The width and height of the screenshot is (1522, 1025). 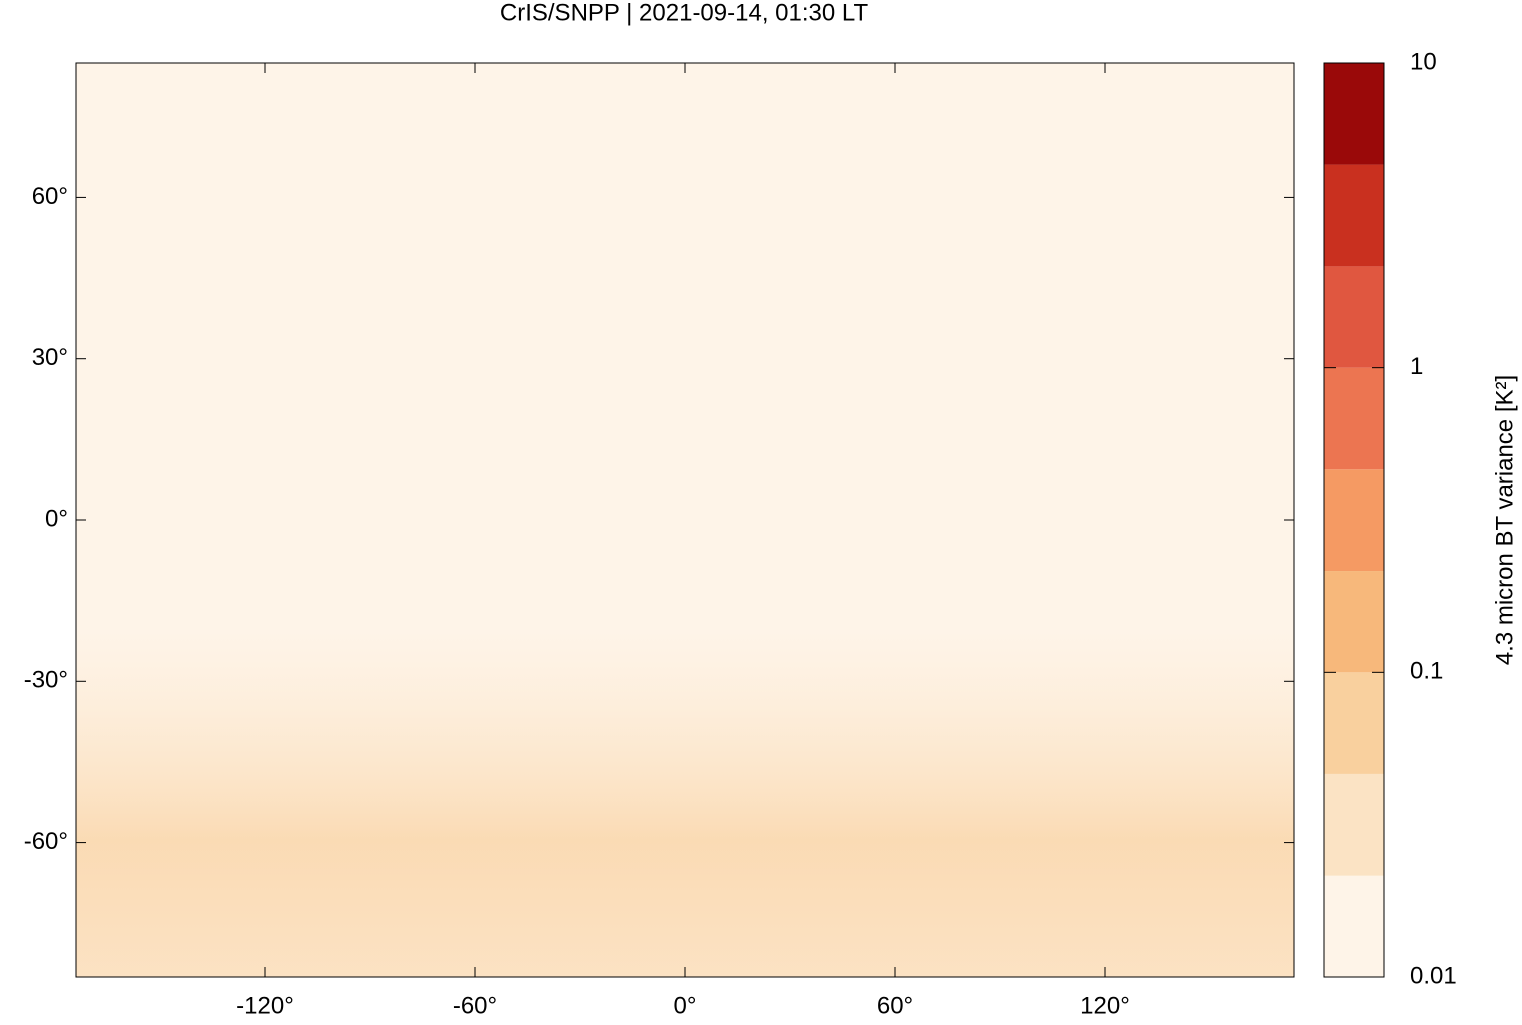 I want to click on x-tick-label: -60°, so click(x=475, y=1005).